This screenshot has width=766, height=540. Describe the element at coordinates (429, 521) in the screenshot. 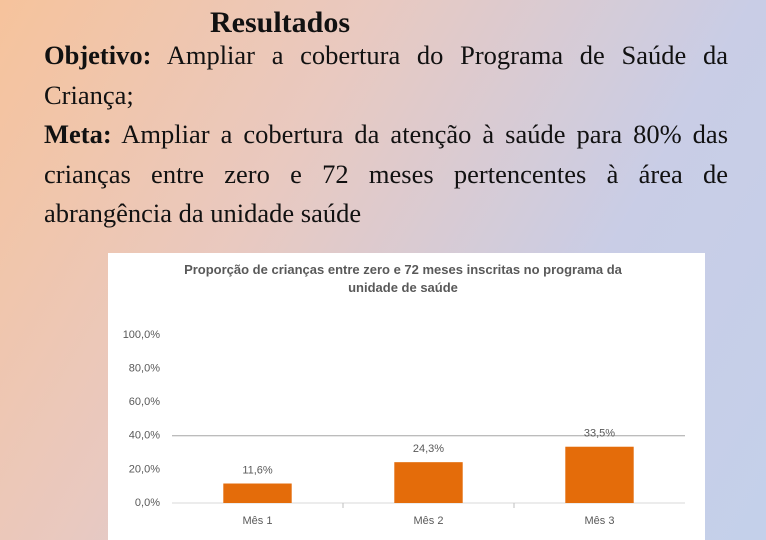

I see `x-tick-label: Mês 2` at that location.